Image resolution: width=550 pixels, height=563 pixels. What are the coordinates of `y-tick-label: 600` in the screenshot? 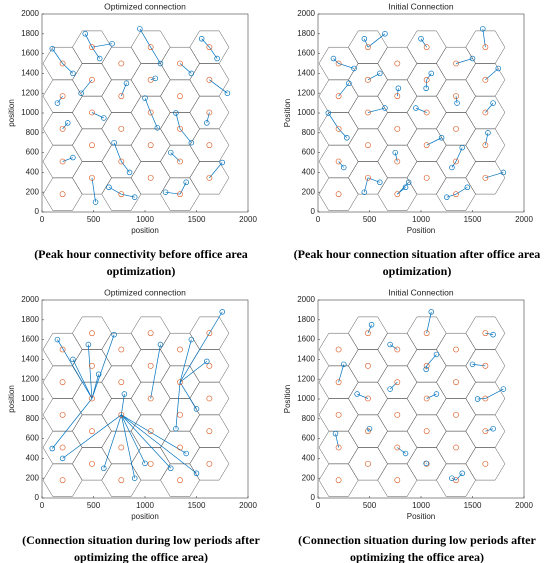 It's located at (309, 152).